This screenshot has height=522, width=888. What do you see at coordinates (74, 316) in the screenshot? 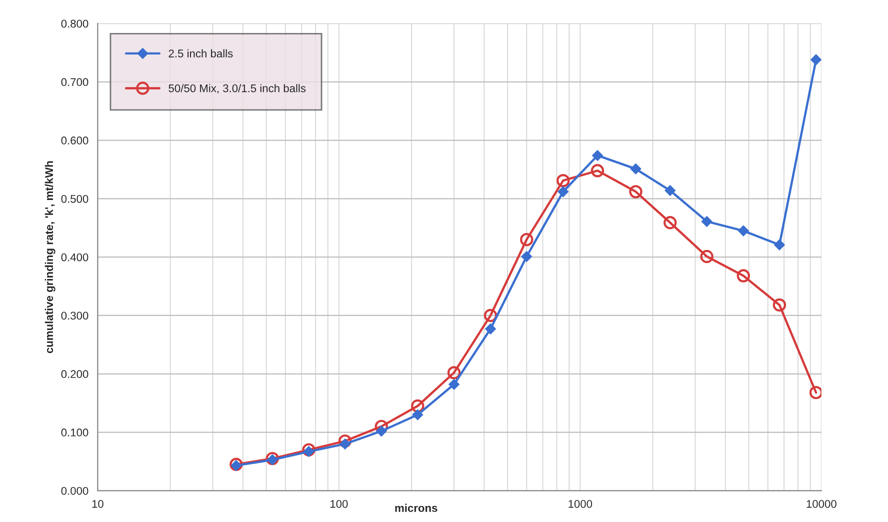
I see `y-tick-label: 0.300` at bounding box center [74, 316].